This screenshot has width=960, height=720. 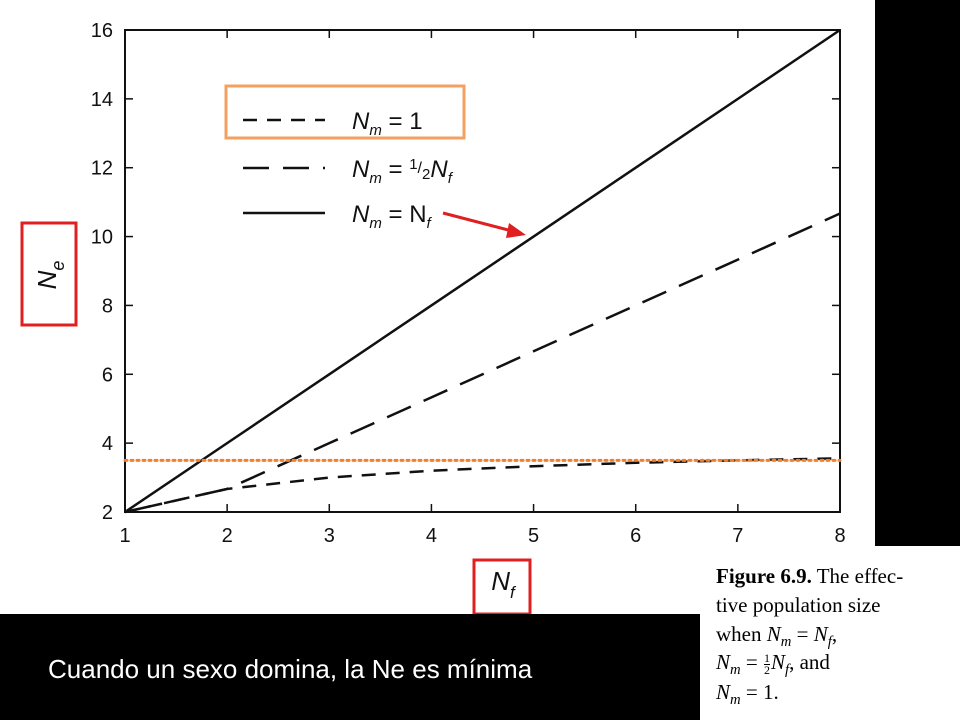 What do you see at coordinates (814, 662) in the screenshot?
I see `figure-caption-text-4: and` at bounding box center [814, 662].